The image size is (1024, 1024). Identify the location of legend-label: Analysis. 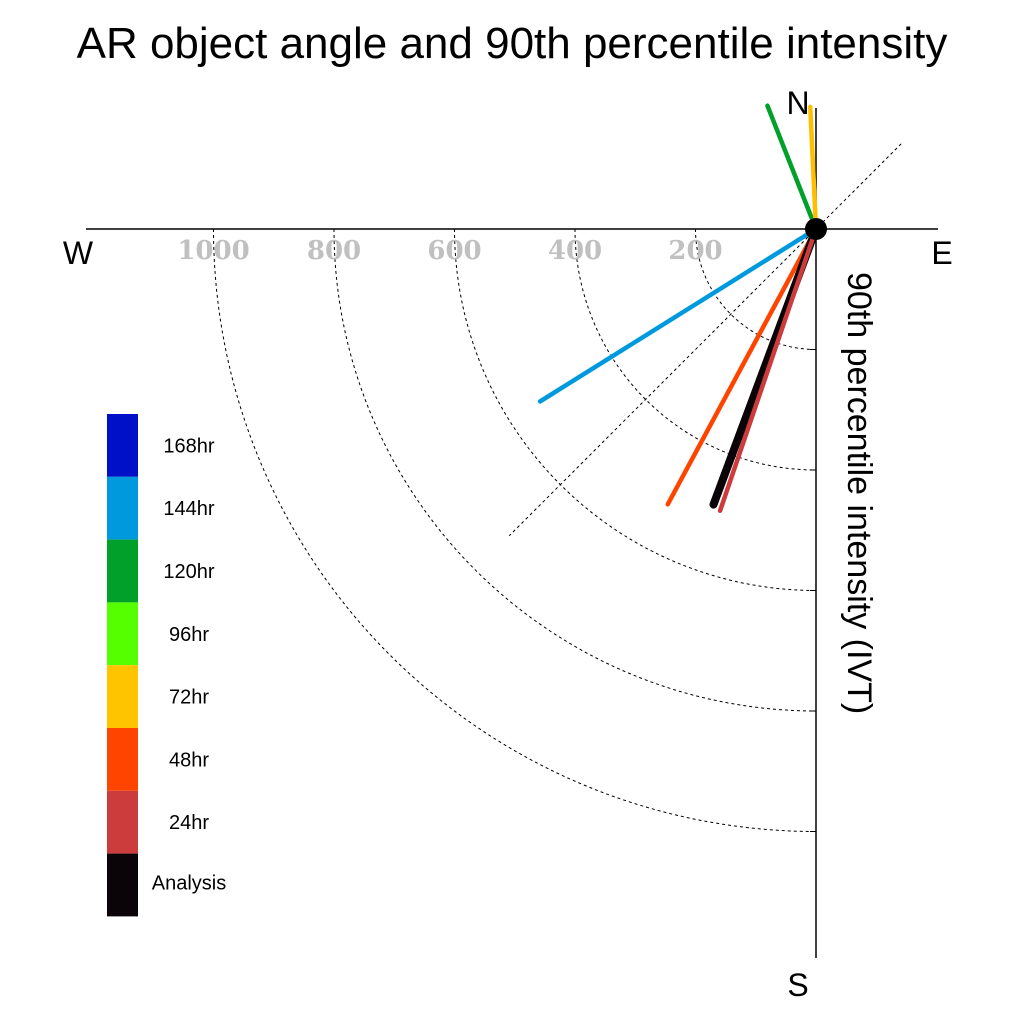
(189, 884).